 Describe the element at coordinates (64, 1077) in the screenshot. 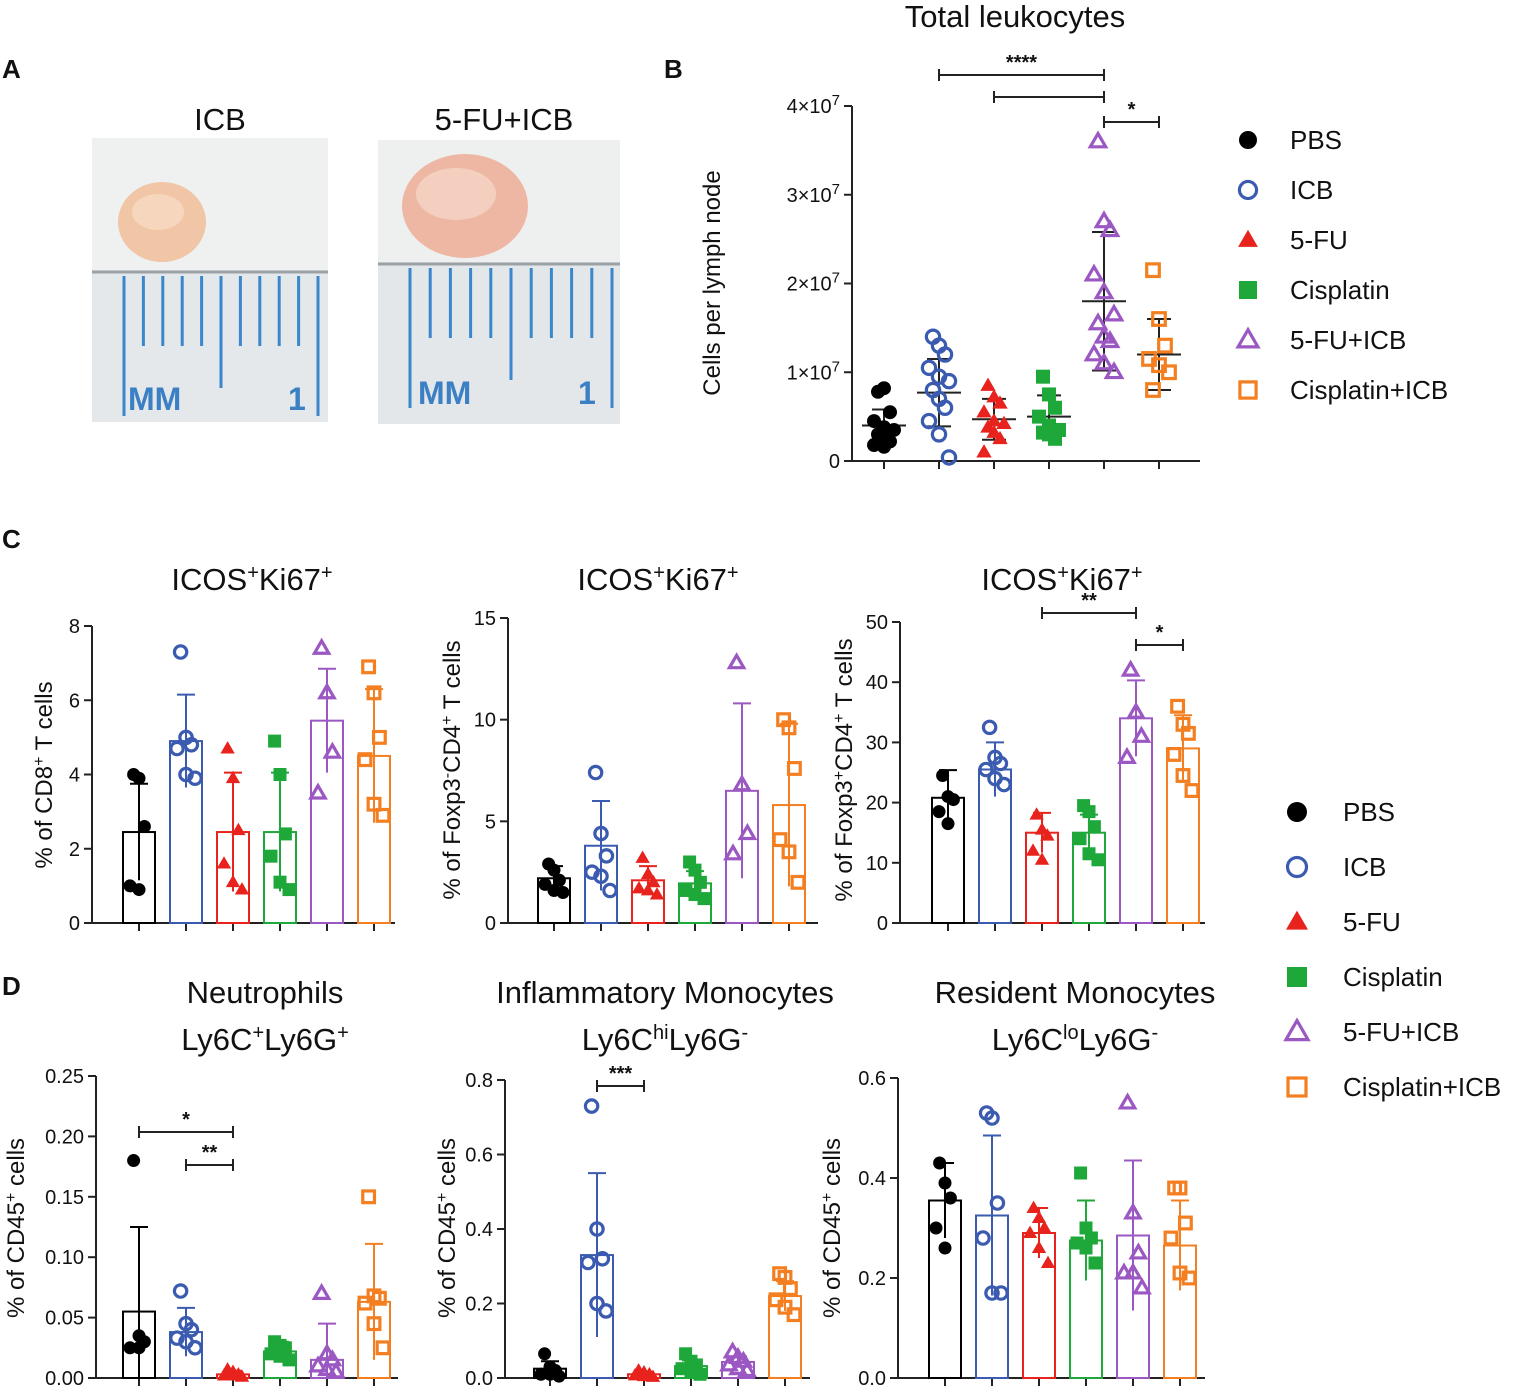

I see `y-tick-label: 0.25` at that location.